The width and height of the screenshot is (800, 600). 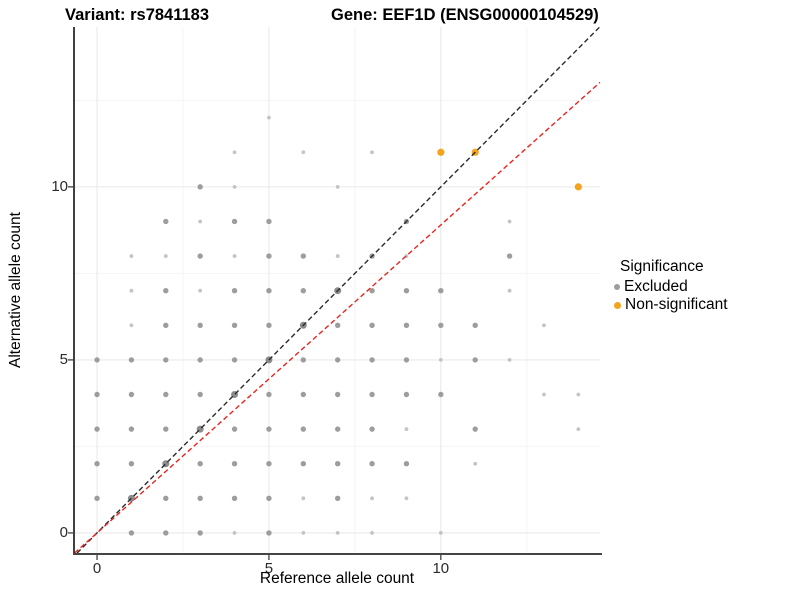 I want to click on data-point-non-significant, so click(x=578, y=187).